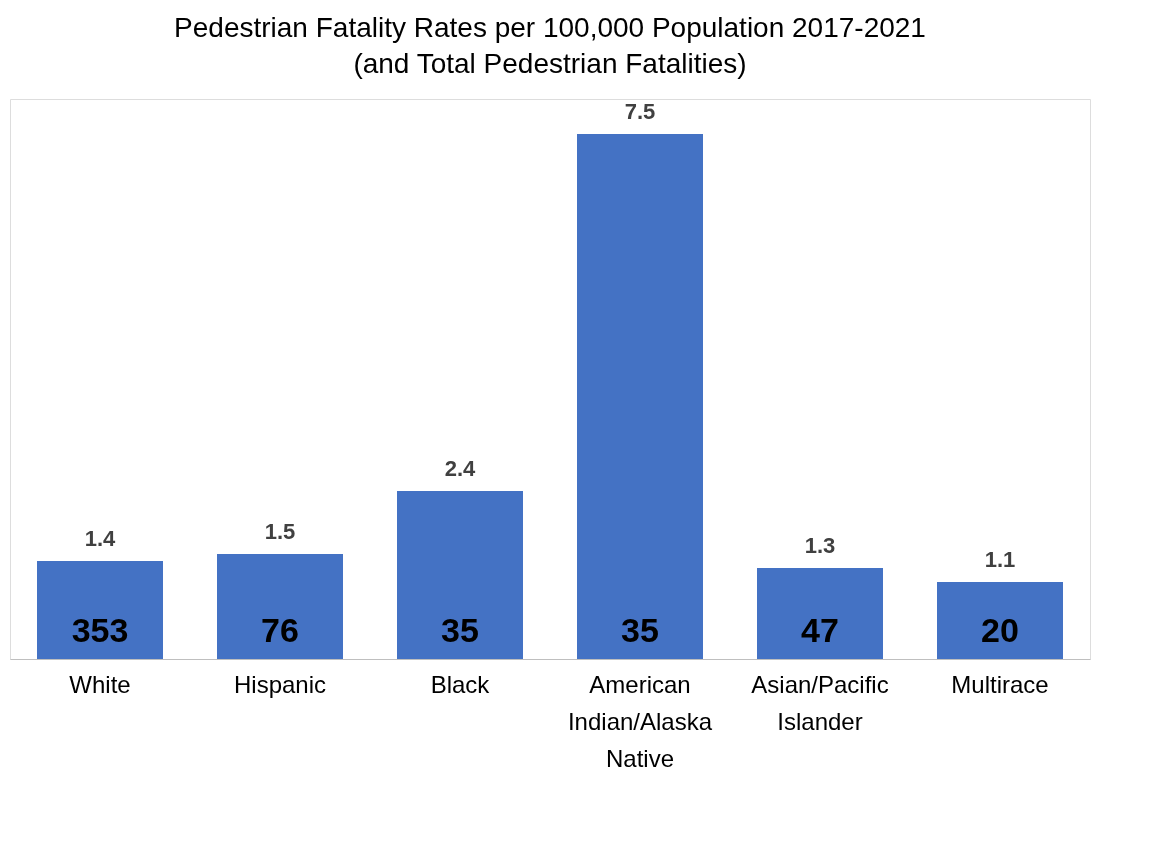 Image resolution: width=1166 pixels, height=850 pixels. Describe the element at coordinates (460, 684) in the screenshot. I see `x-tick-label: Black` at that location.